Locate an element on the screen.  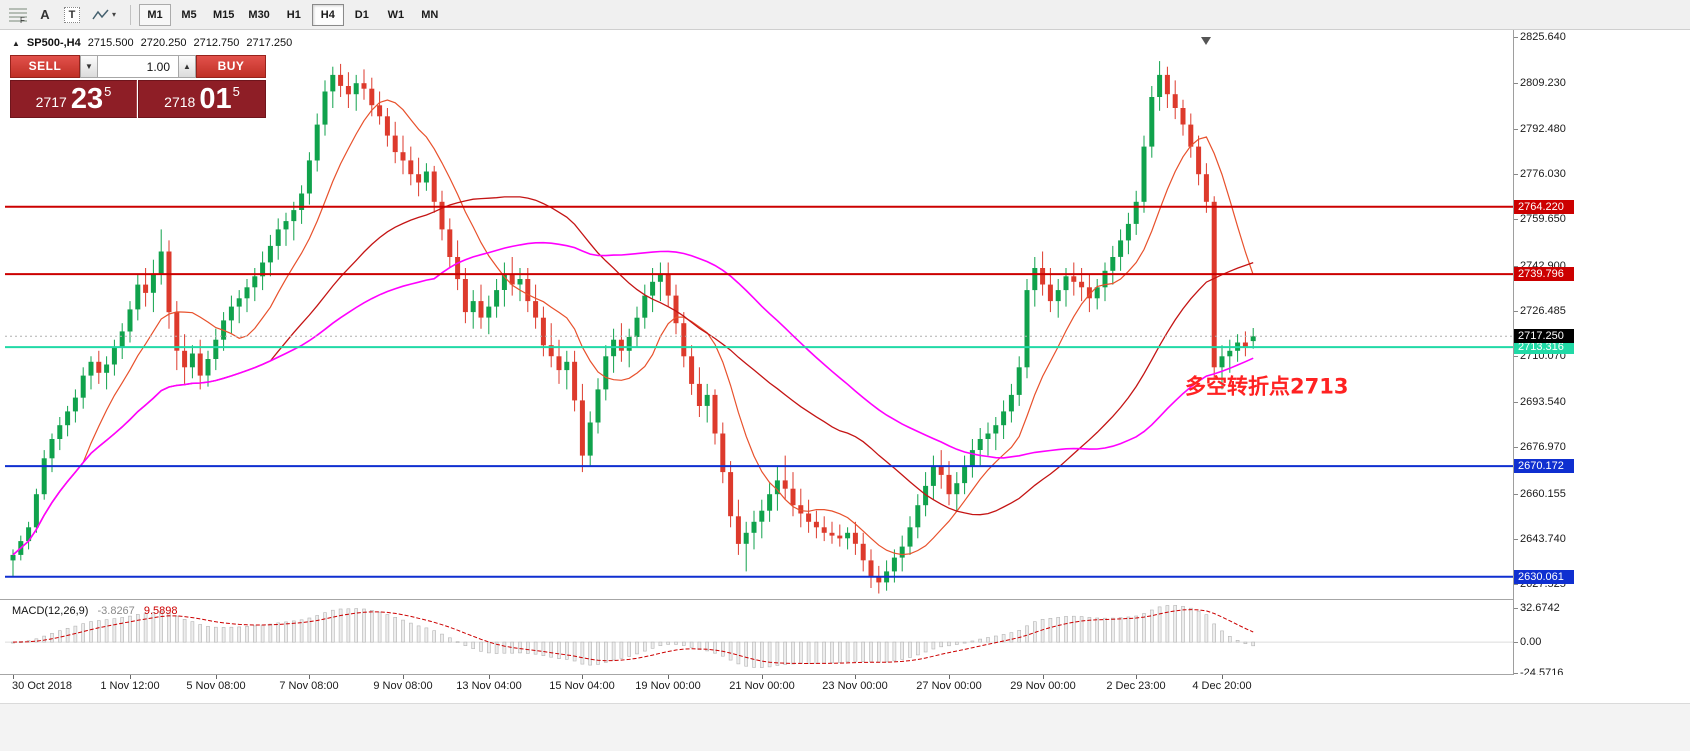
buy-button: BUY is located at coordinates (231, 66).